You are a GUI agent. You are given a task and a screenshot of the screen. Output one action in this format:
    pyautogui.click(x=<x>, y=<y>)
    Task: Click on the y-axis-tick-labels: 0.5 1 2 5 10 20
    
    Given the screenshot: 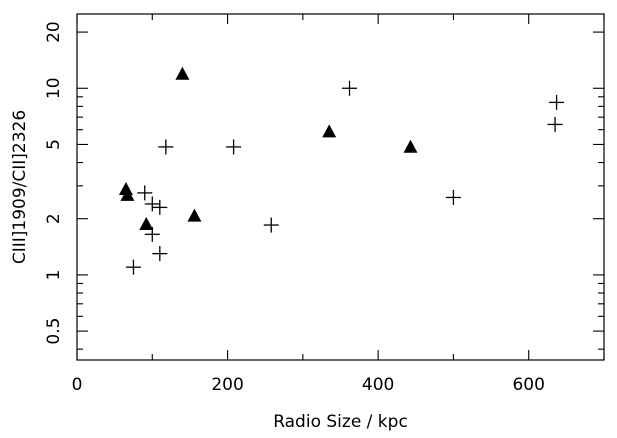 What is the action you would take?
    pyautogui.click(x=54, y=182)
    